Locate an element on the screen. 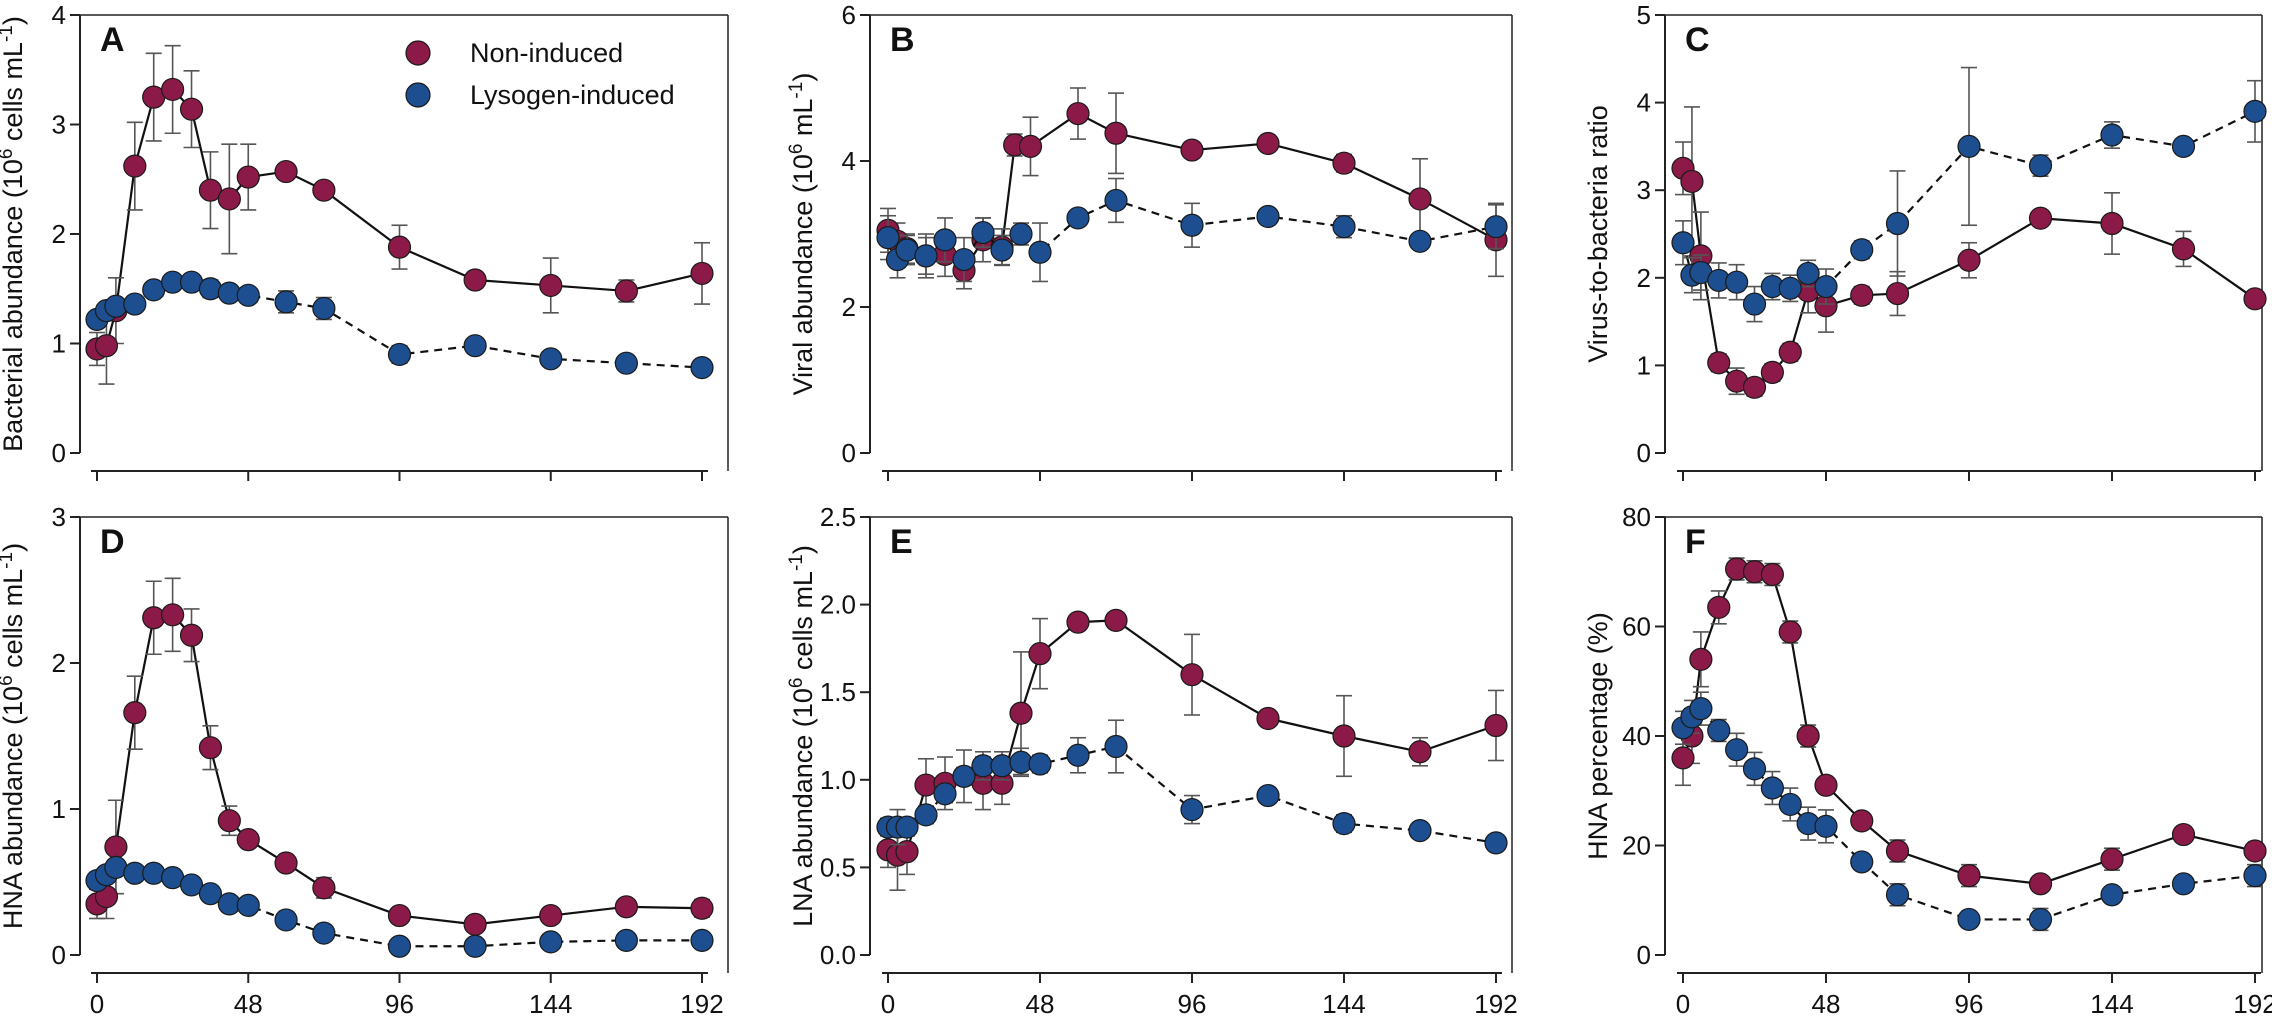 This screenshot has width=2272, height=1025. x-tick-label: 192 is located at coordinates (701, 1004).